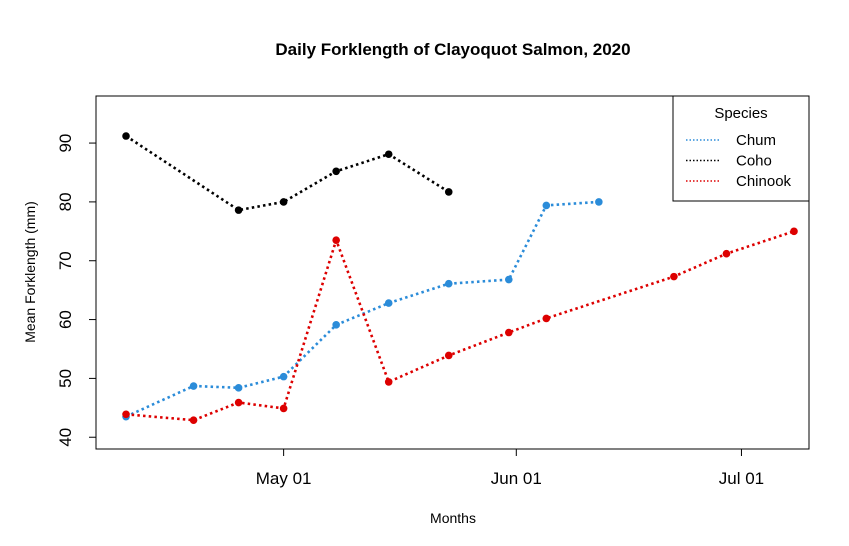  Describe the element at coordinates (284, 478) in the screenshot. I see `x-tick-label: May 01` at that location.